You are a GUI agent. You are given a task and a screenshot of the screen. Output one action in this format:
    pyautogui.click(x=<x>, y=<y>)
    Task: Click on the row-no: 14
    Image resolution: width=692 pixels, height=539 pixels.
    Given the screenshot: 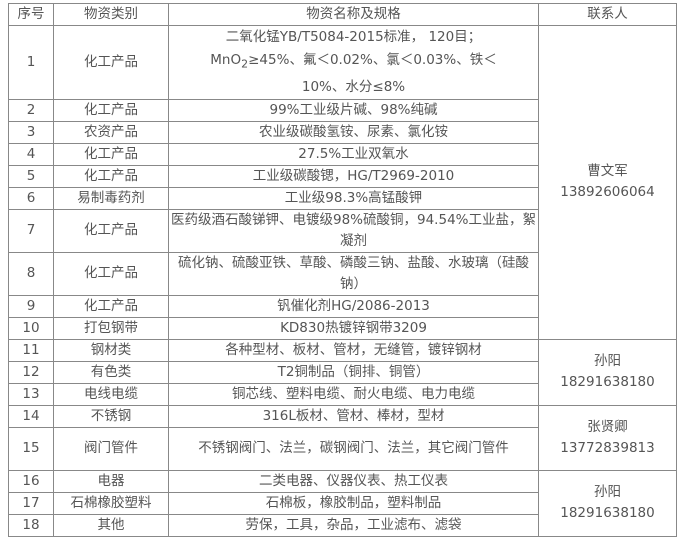 What is the action you would take?
    pyautogui.click(x=31, y=416)
    